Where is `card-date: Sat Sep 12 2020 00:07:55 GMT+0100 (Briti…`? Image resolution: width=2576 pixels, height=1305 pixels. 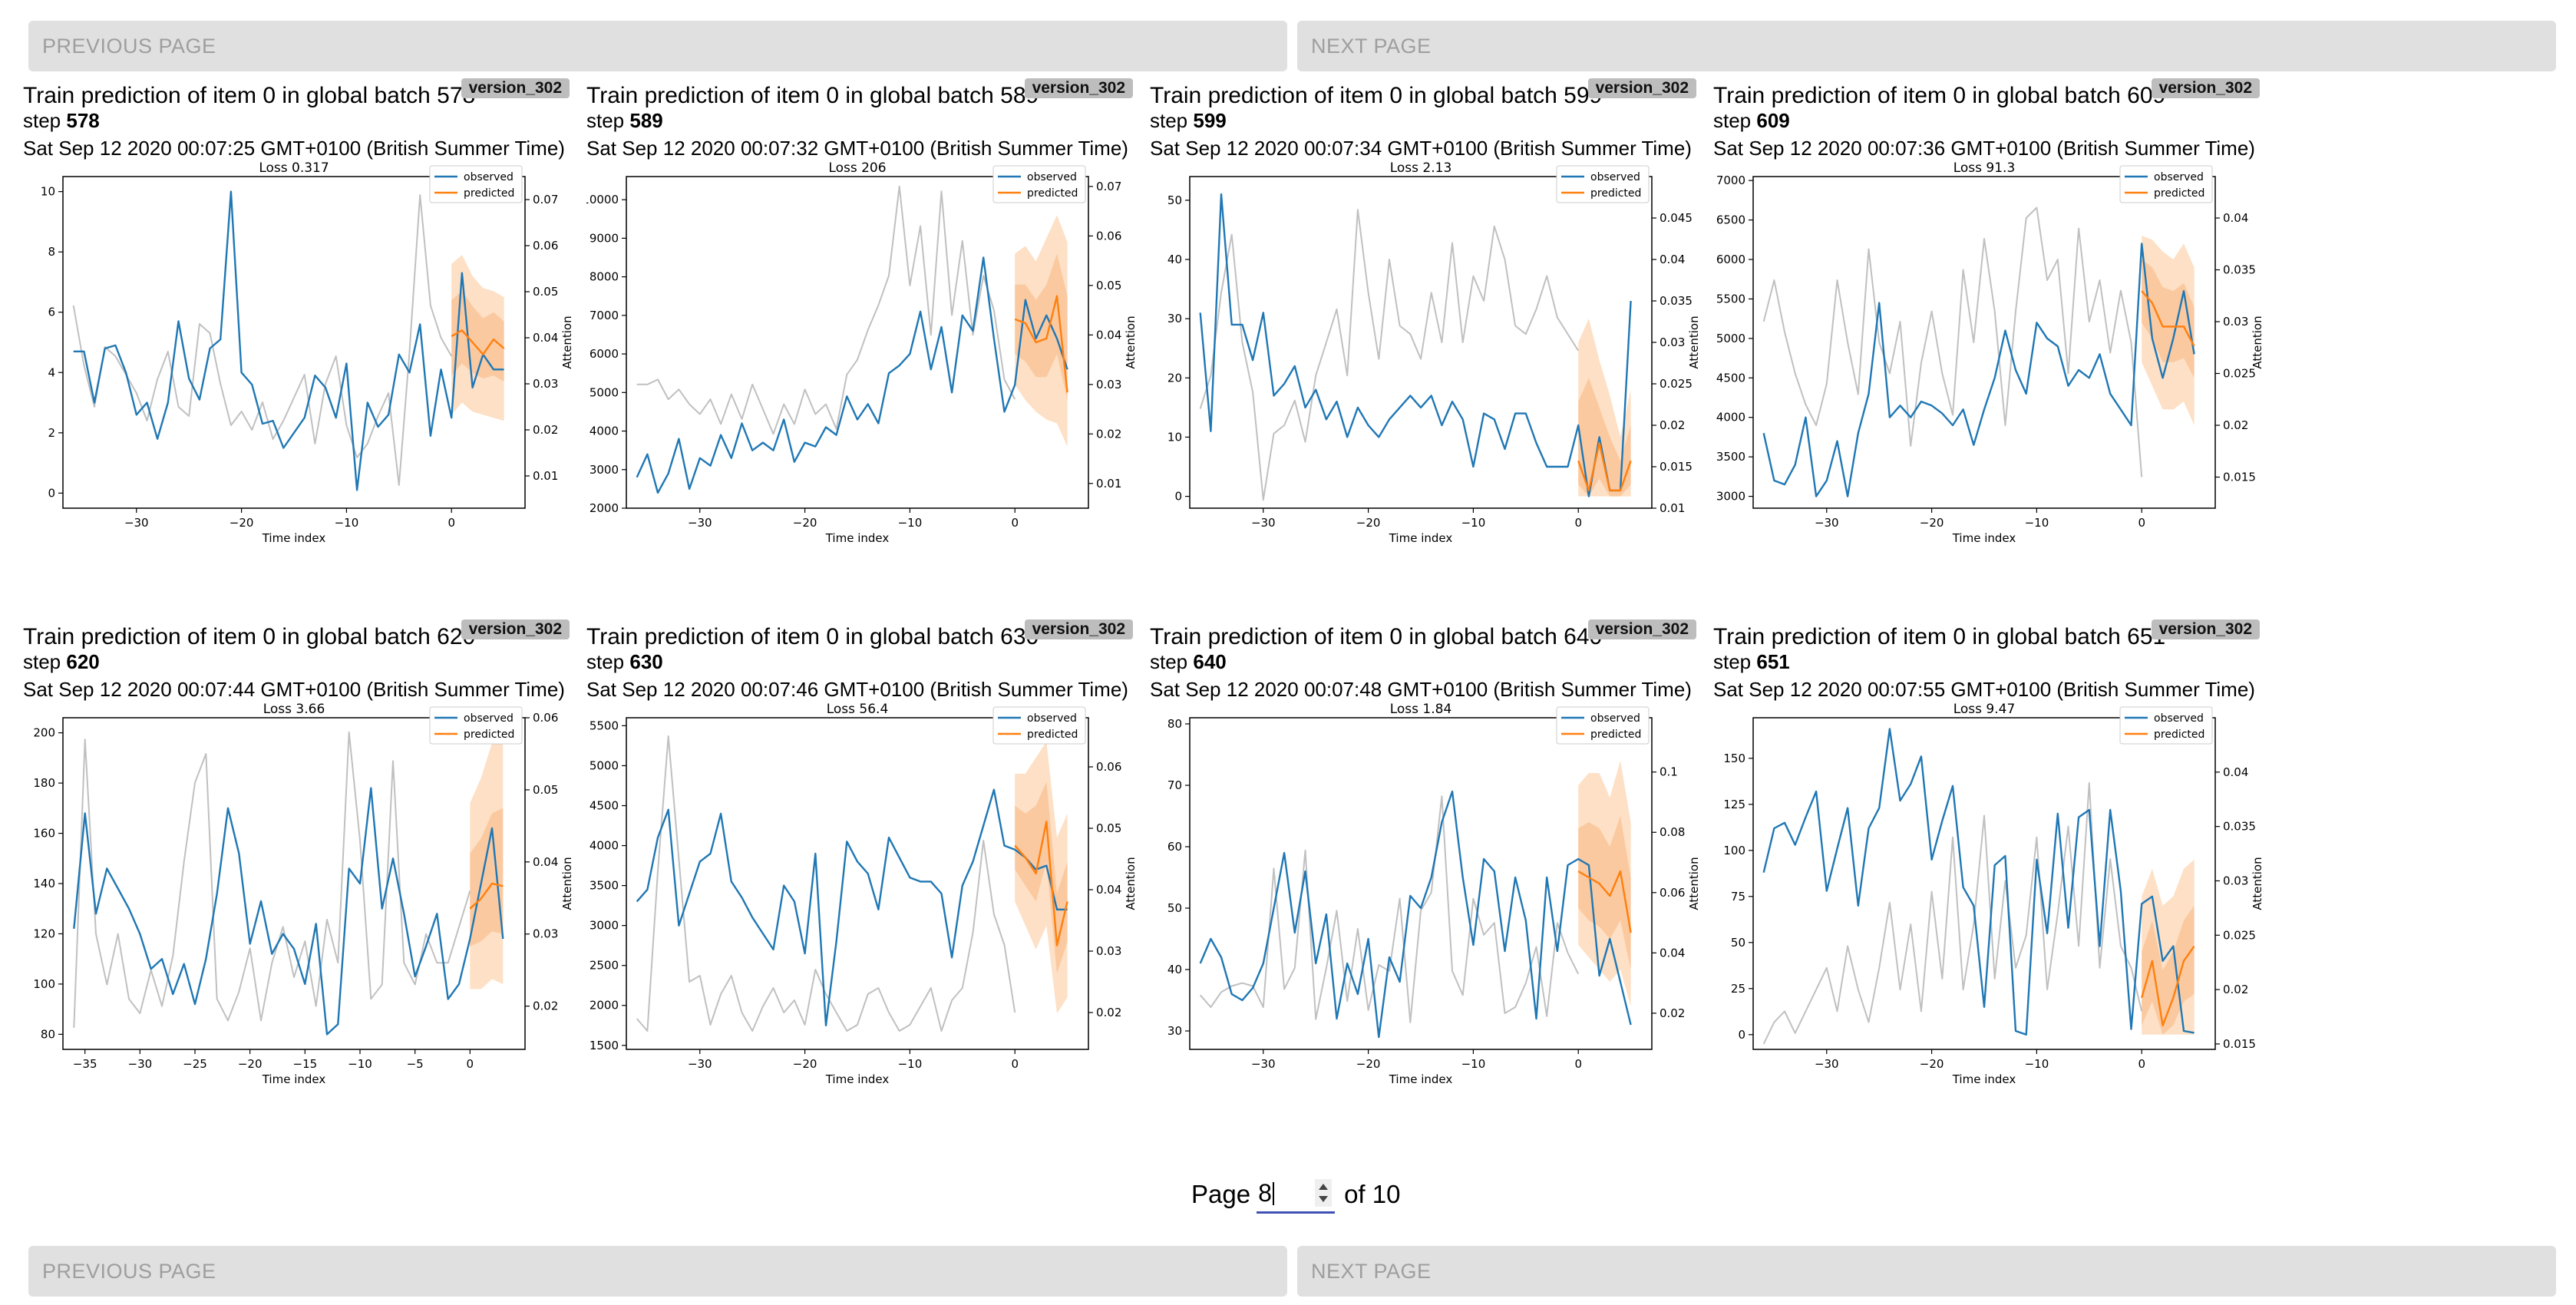 card-date: Sat Sep 12 2020 00:07:55 GMT+0100 (Briti… is located at coordinates (1984, 689).